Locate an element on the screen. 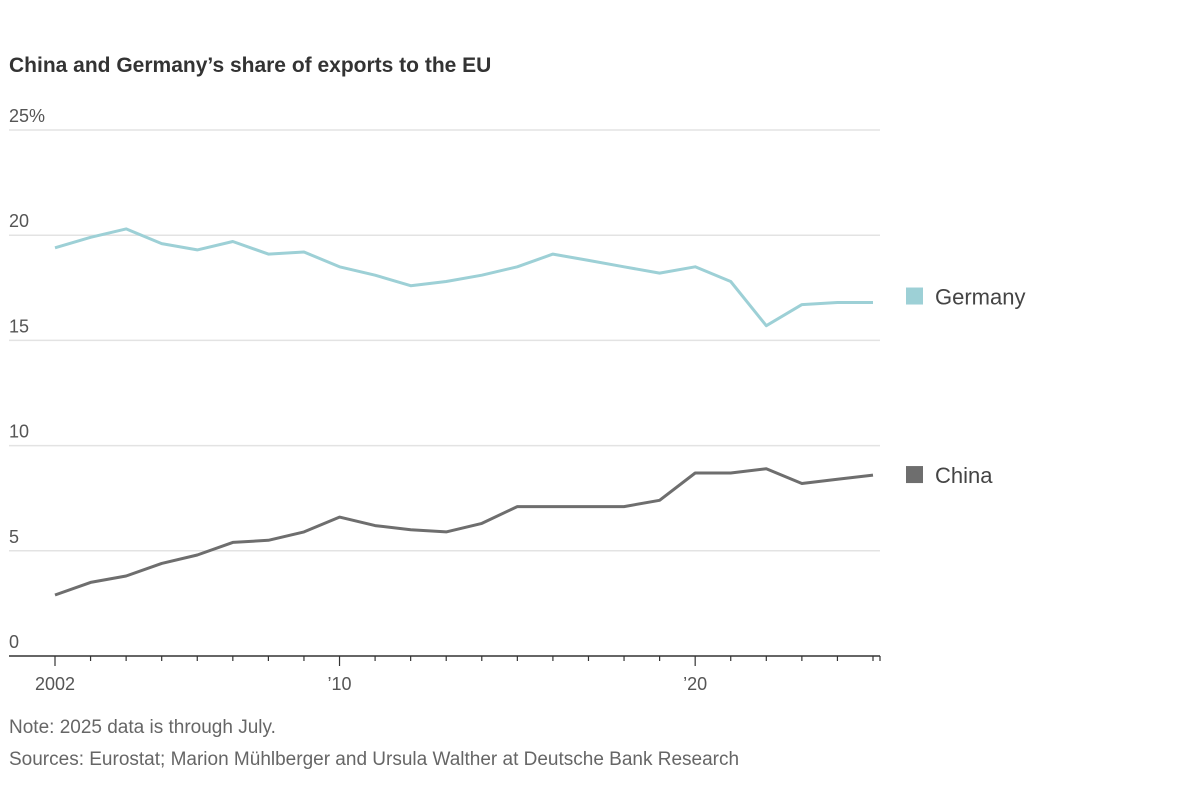 Image resolution: width=1199 pixels, height=812 pixels. legend-label-germany: Germany is located at coordinates (980, 297).